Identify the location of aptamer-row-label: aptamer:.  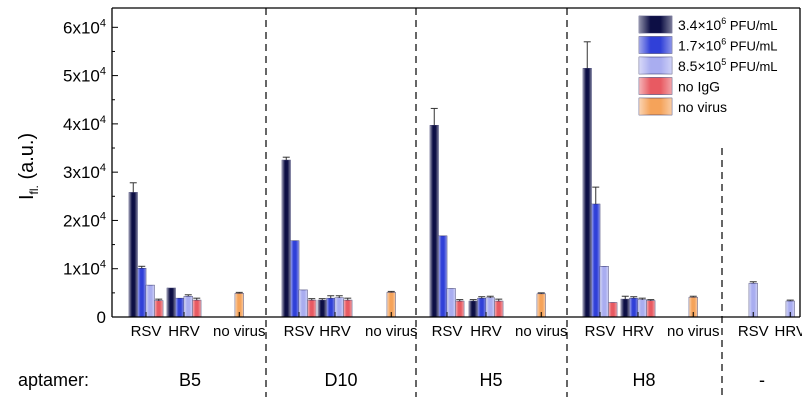
(53, 380).